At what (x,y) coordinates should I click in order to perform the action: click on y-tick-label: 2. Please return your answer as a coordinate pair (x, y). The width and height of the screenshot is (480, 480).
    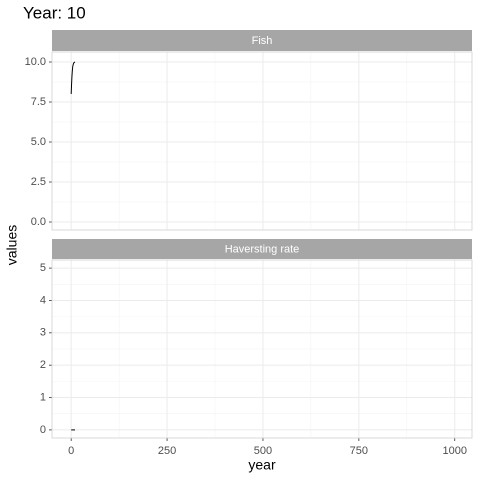
    Looking at the image, I should click on (43, 365).